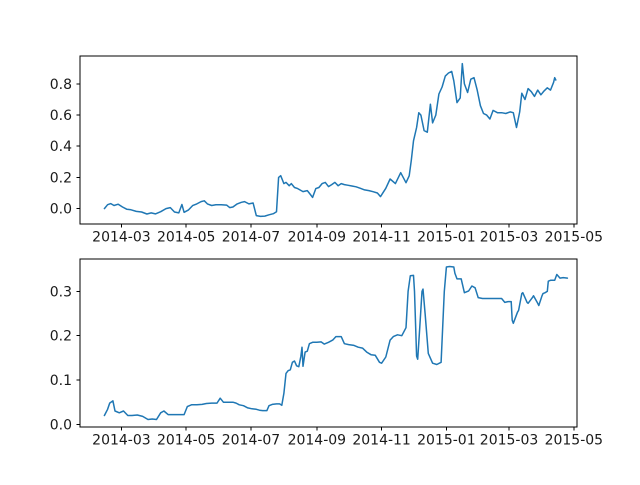  Describe the element at coordinates (61, 116) in the screenshot. I see `y-tick-label: 0.6` at that location.